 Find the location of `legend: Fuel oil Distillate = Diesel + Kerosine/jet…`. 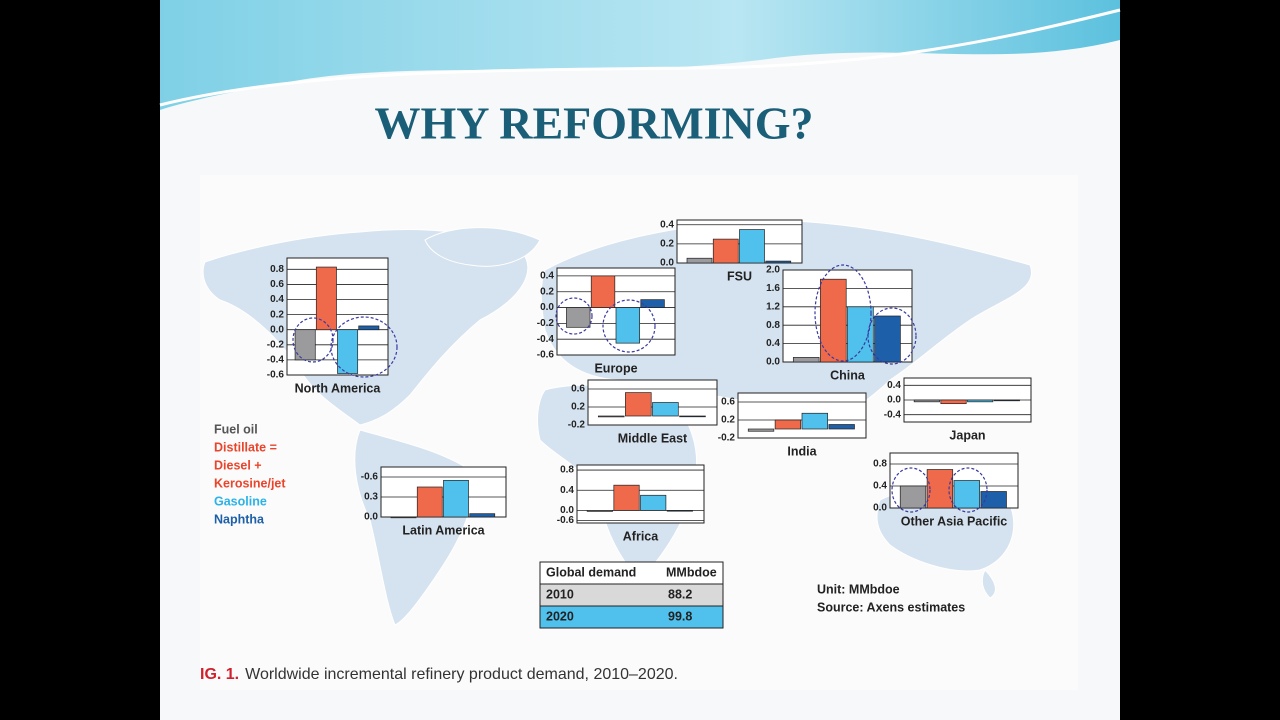

legend: Fuel oil Distillate = Diesel + Kerosine/jet… is located at coordinates (250, 474).